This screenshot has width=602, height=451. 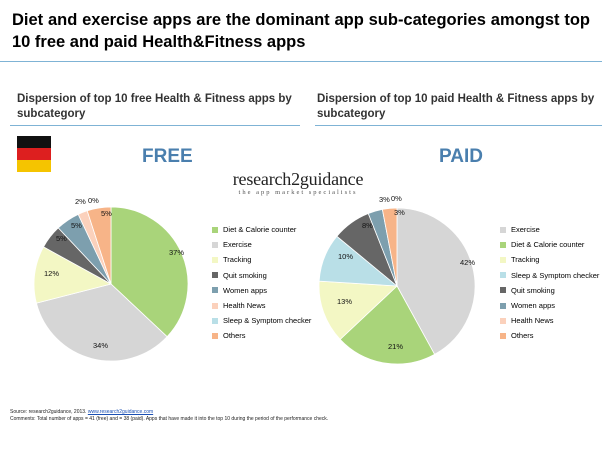 I want to click on free-data-label-women-apps: 5%, so click(x=76, y=225).